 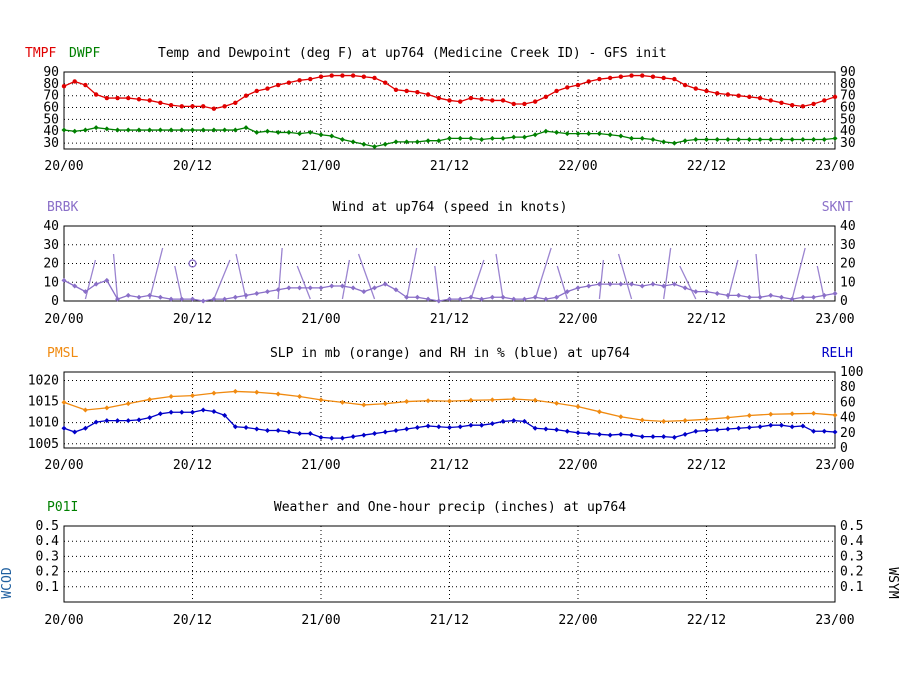 I want to click on y-tick-label: 0, so click(x=55, y=301).